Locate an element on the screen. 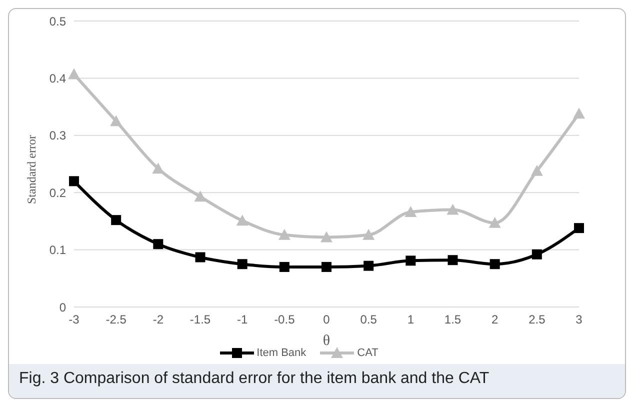 This screenshot has width=634, height=407. y-tick-label: 0.3 is located at coordinates (57, 135).